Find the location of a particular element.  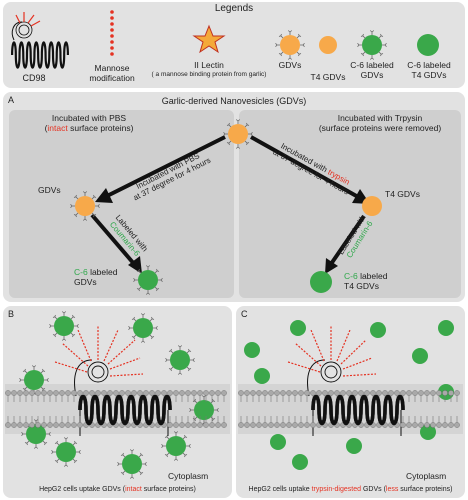

receptor-overlay is located at coordinates (241, 410).